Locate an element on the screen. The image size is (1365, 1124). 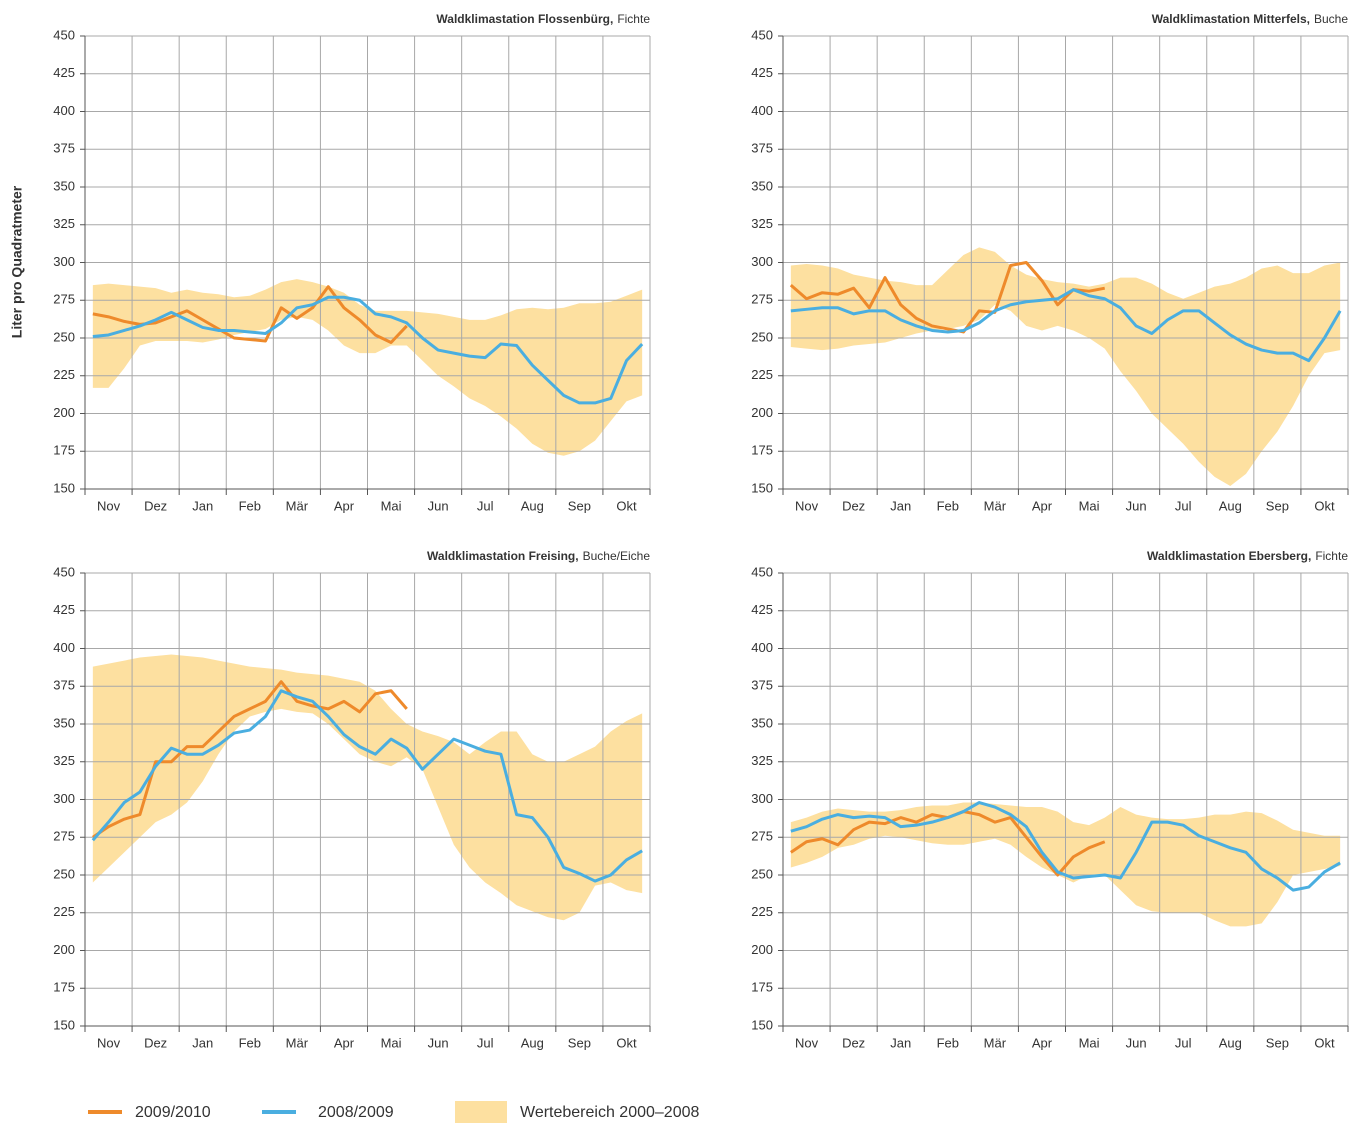
chart-title-station: Waldklimastation Flossenbürg, is located at coordinates (524, 19).